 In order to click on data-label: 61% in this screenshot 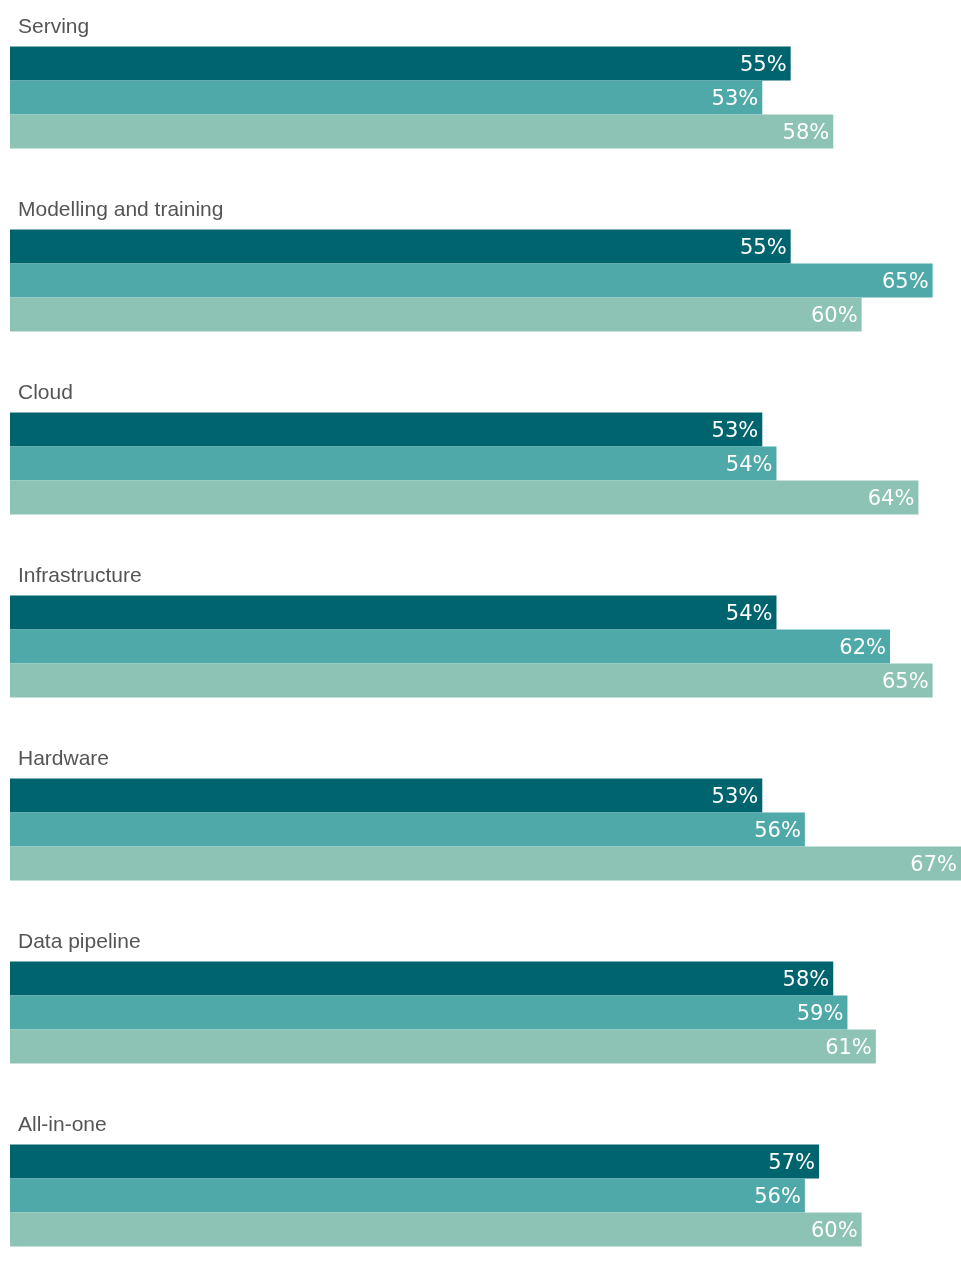, I will do `click(848, 1046)`.